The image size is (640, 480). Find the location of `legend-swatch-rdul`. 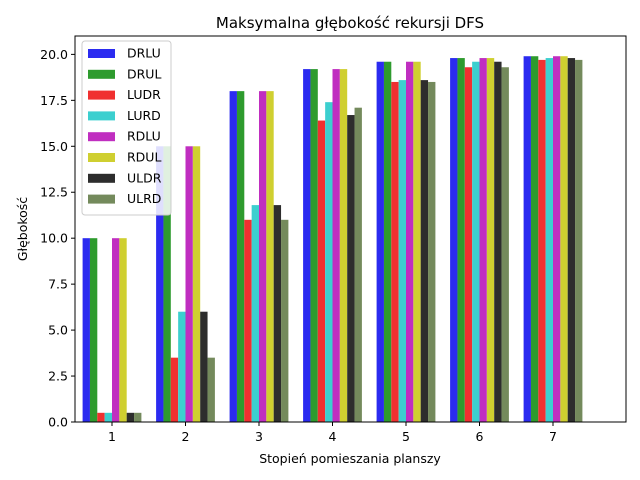

legend-swatch-rdul is located at coordinates (101, 157).